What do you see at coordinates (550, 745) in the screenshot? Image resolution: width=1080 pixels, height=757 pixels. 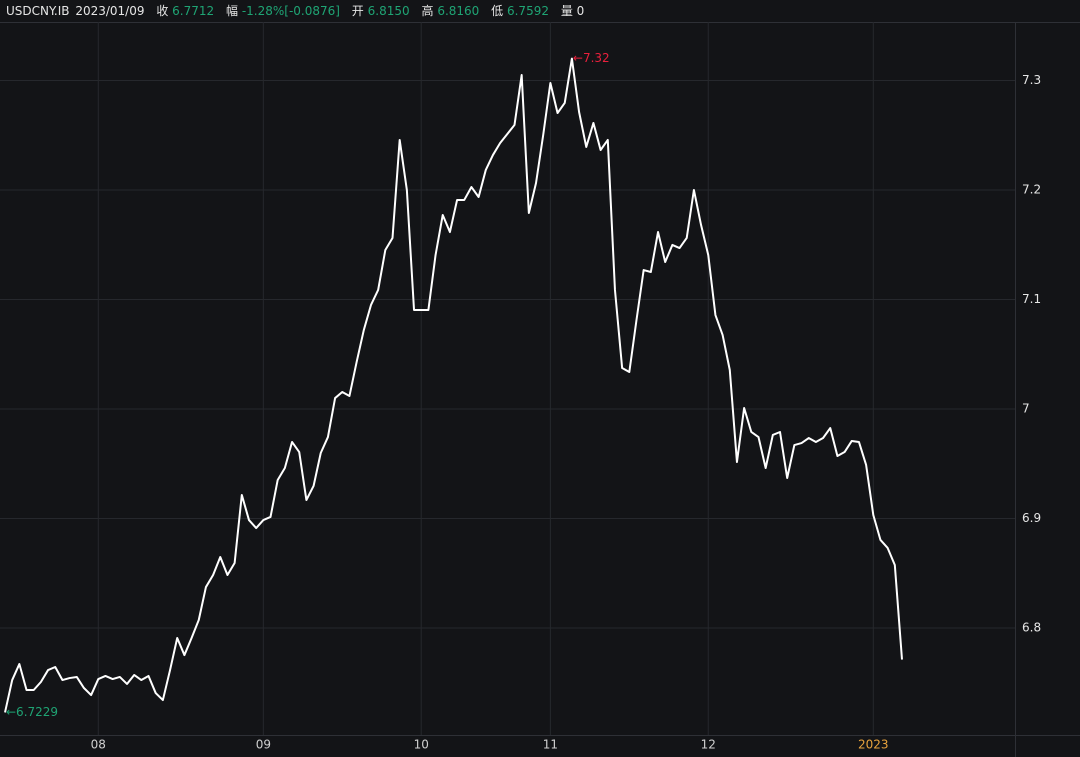 I see `x-tick-label: 11` at bounding box center [550, 745].